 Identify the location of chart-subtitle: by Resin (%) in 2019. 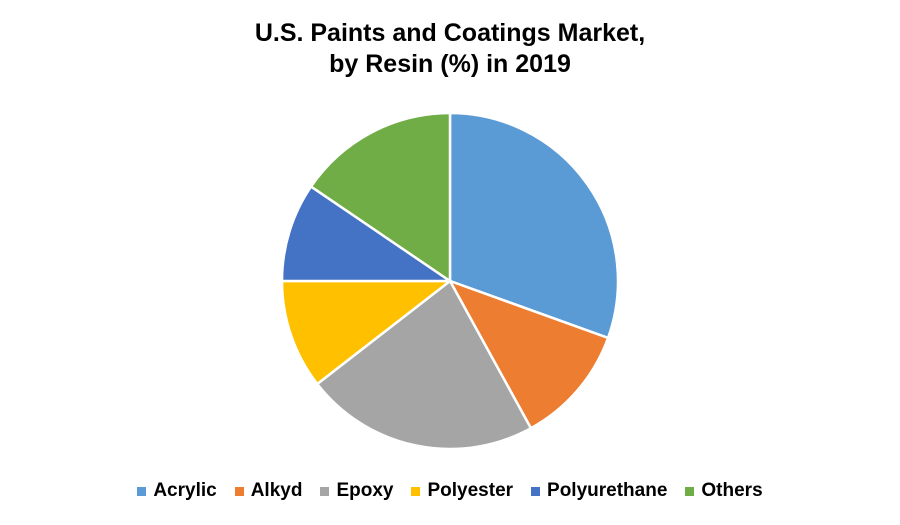
(450, 64).